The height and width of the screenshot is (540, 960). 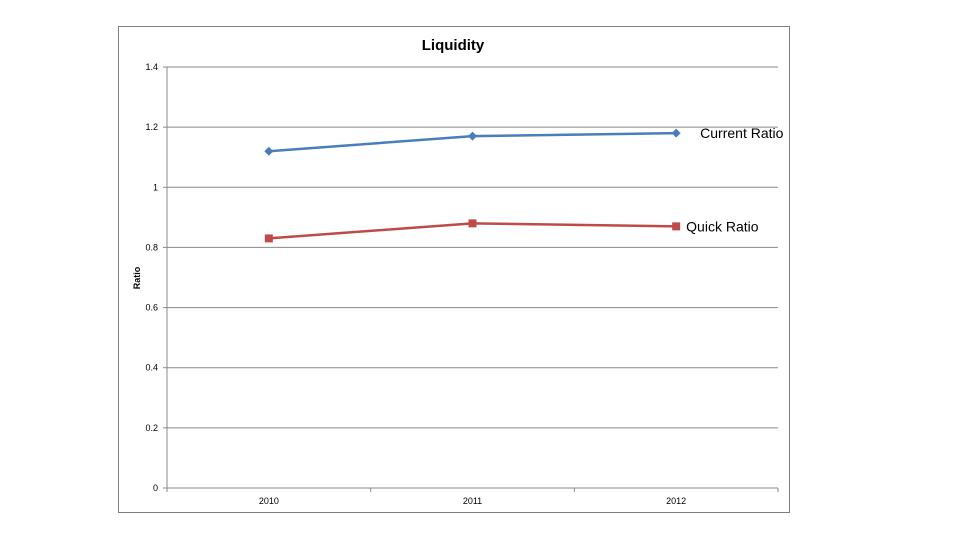 I want to click on y-tick-label: 1, so click(x=155, y=187).